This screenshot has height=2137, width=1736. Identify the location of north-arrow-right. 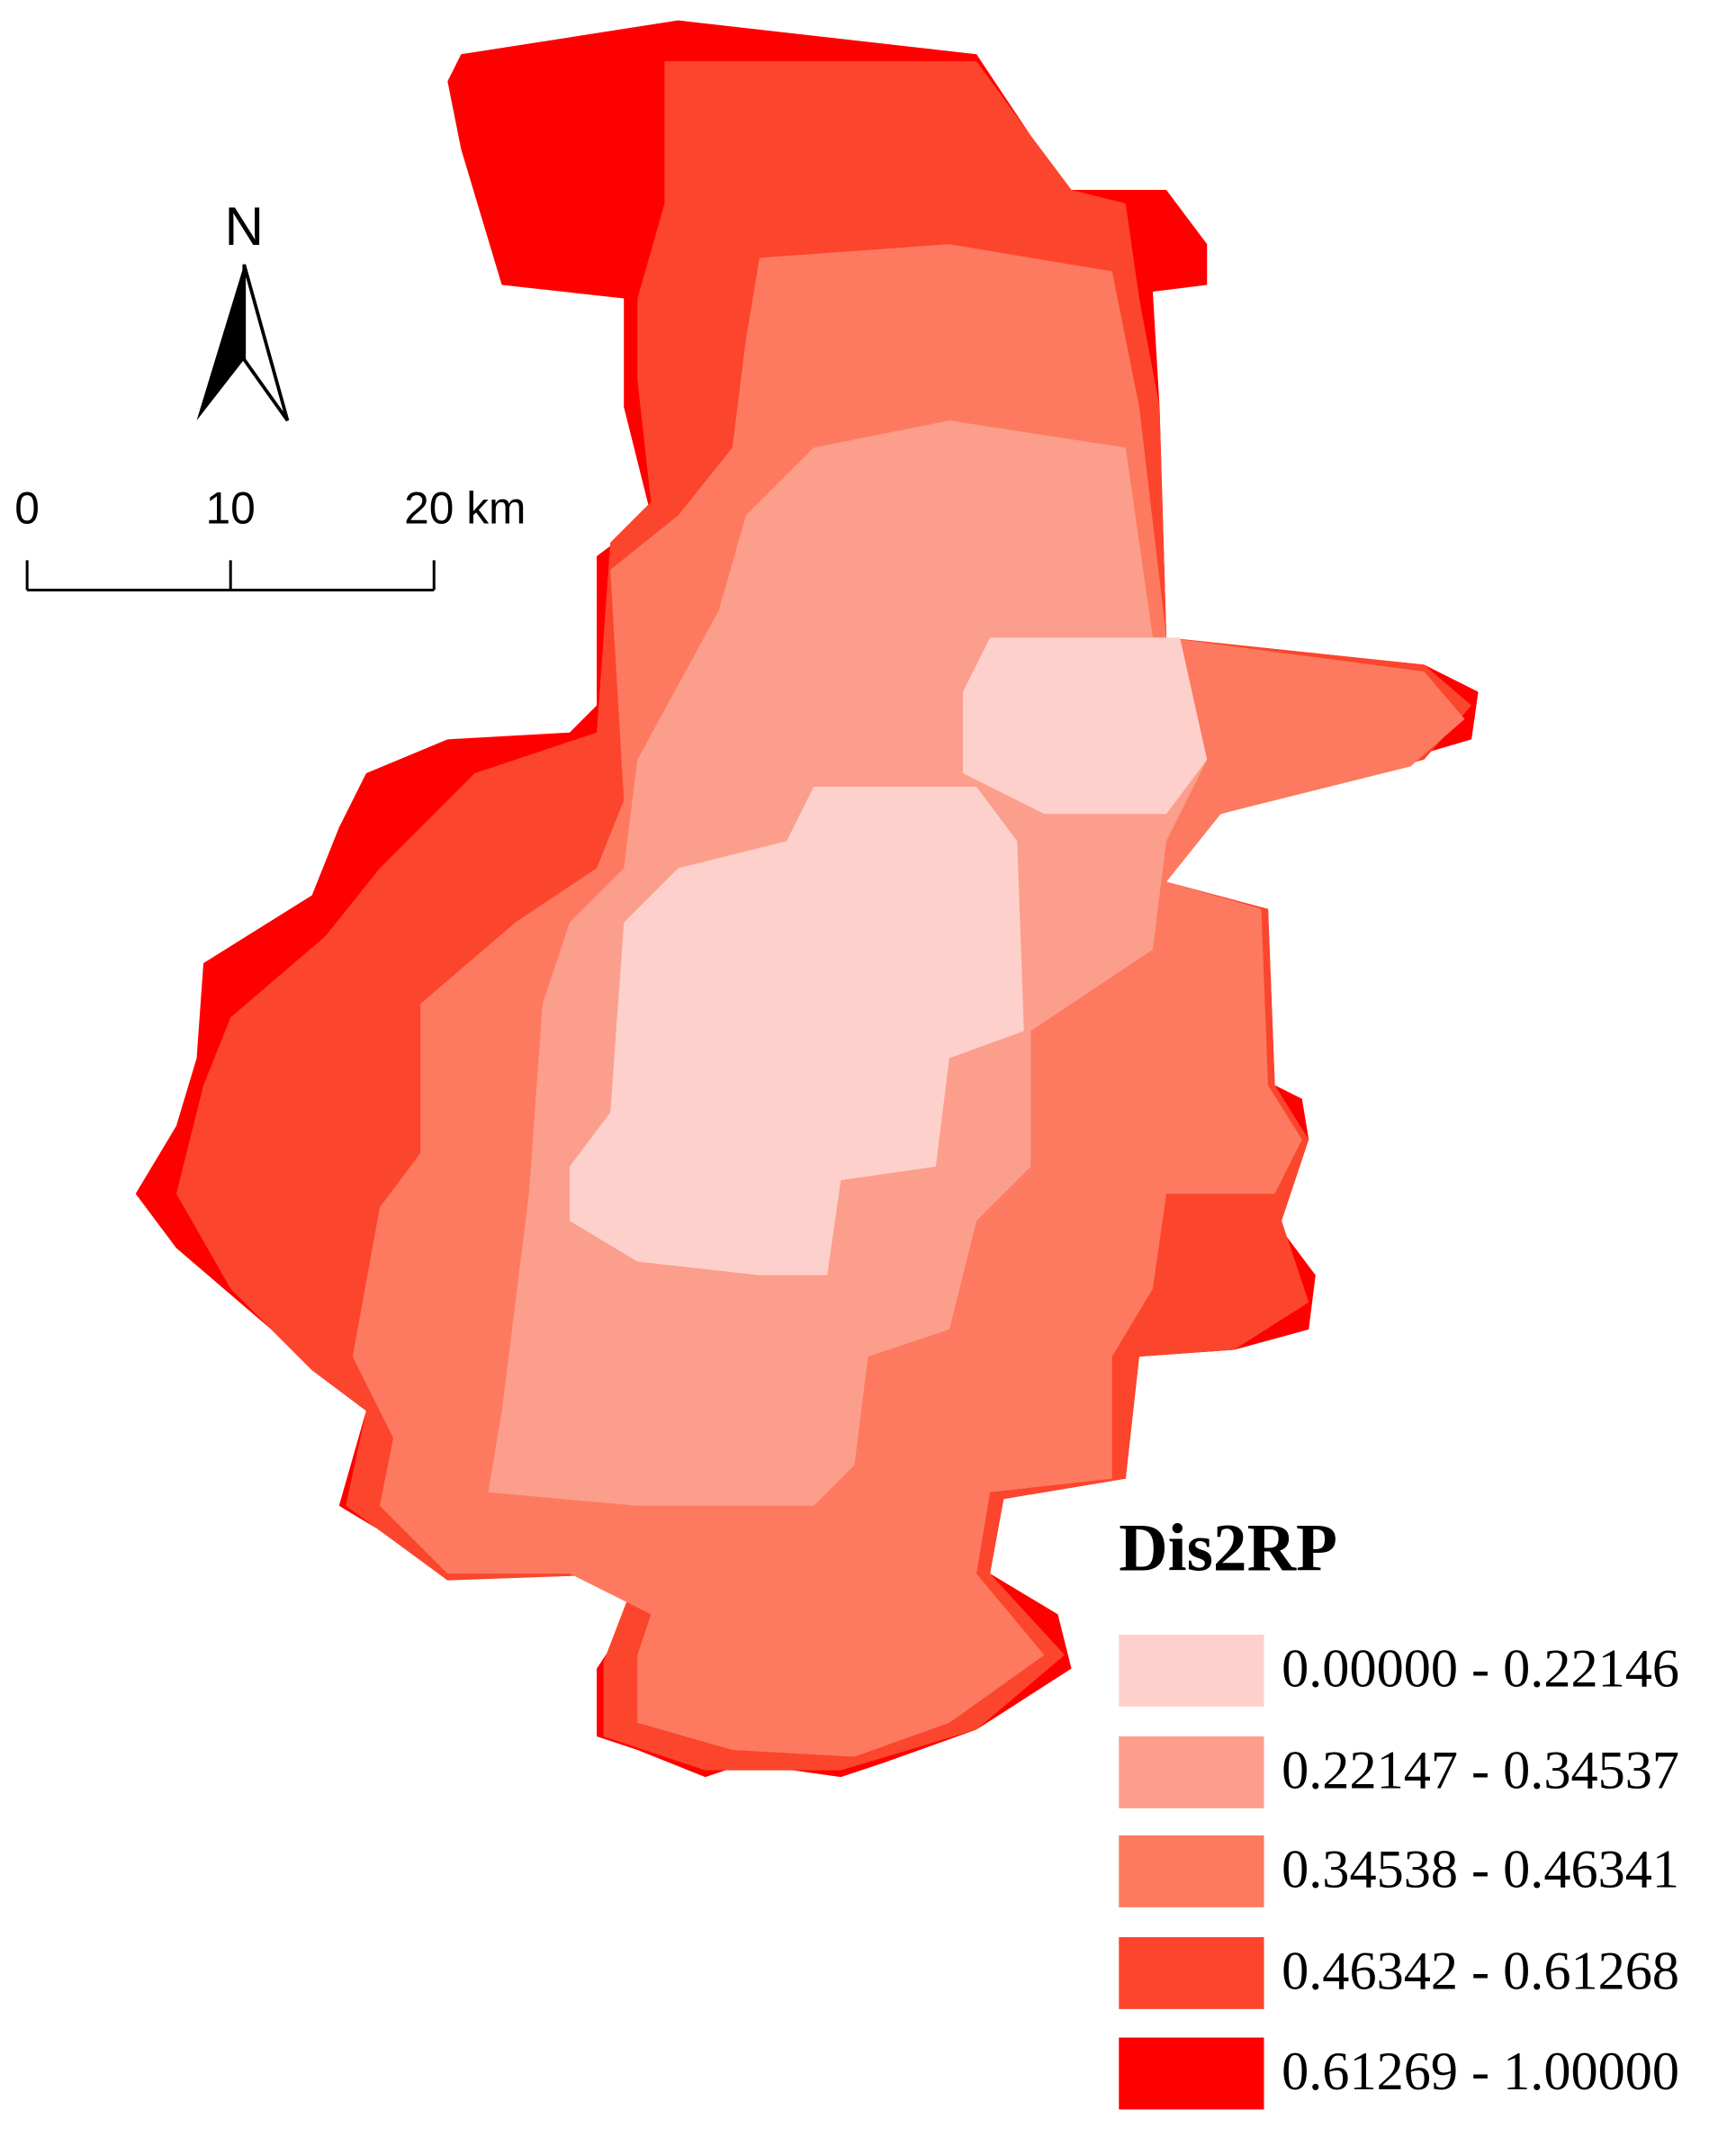
(266, 343).